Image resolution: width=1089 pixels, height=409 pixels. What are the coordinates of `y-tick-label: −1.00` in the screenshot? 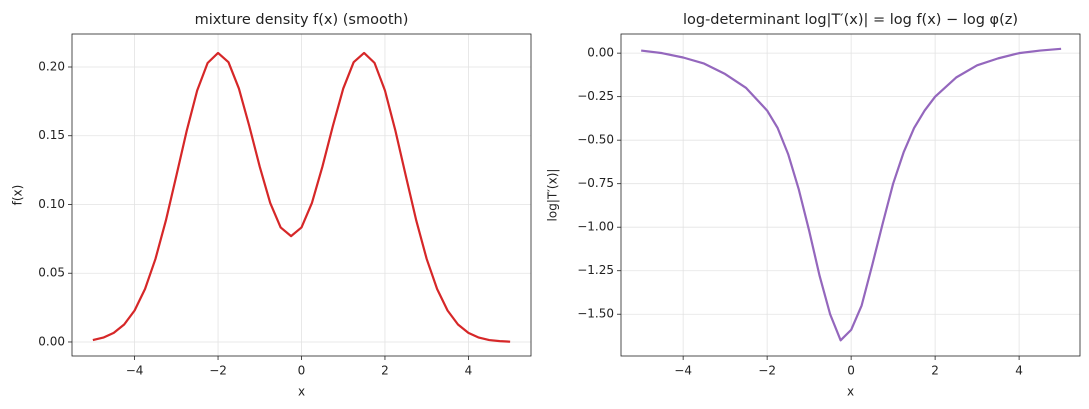 It's located at (595, 227).